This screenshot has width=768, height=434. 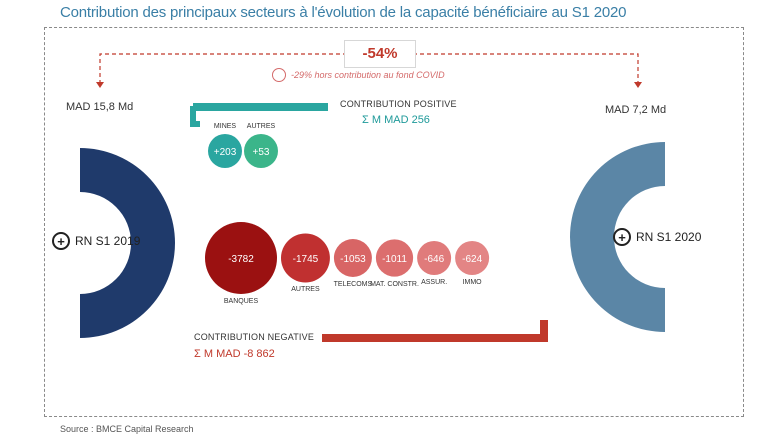 I want to click on negative-bubble-value: -1053, so click(x=353, y=259).